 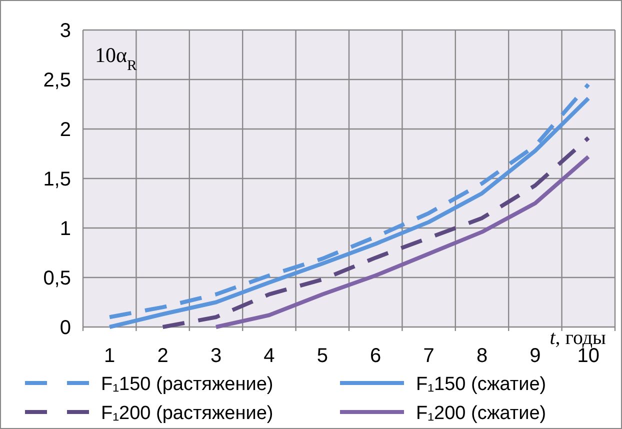 I want to click on y-axis-title: 10α$_{R}$, so click(x=116, y=58).